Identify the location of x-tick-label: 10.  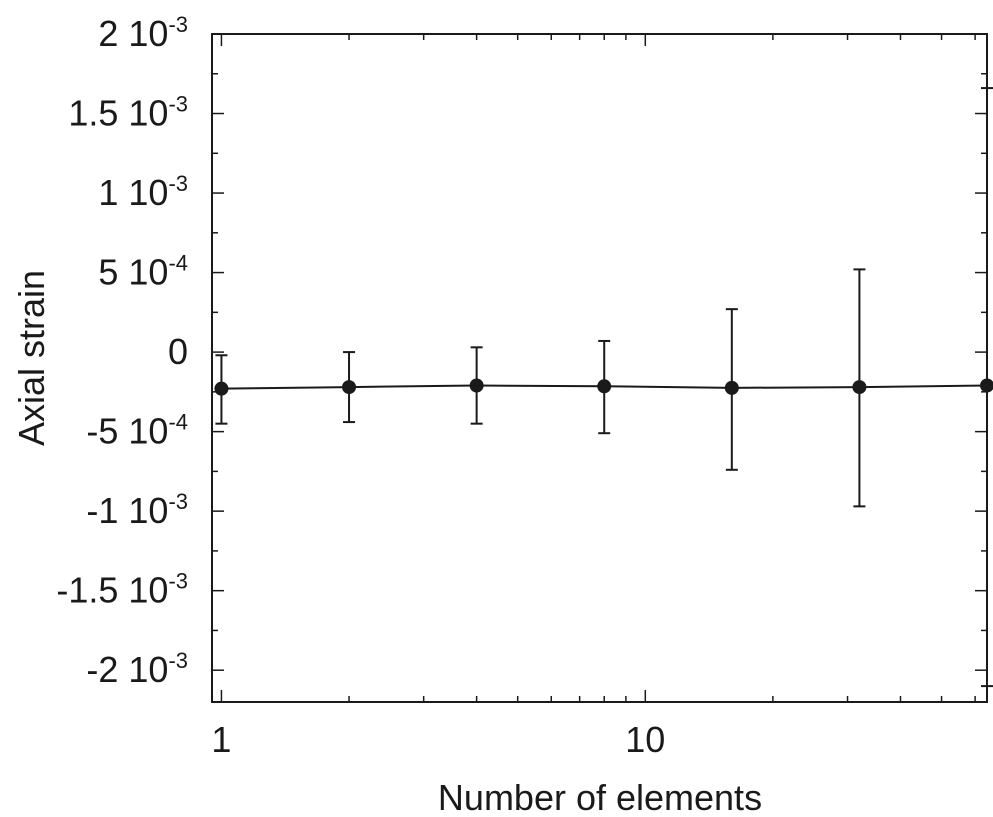
(645, 739).